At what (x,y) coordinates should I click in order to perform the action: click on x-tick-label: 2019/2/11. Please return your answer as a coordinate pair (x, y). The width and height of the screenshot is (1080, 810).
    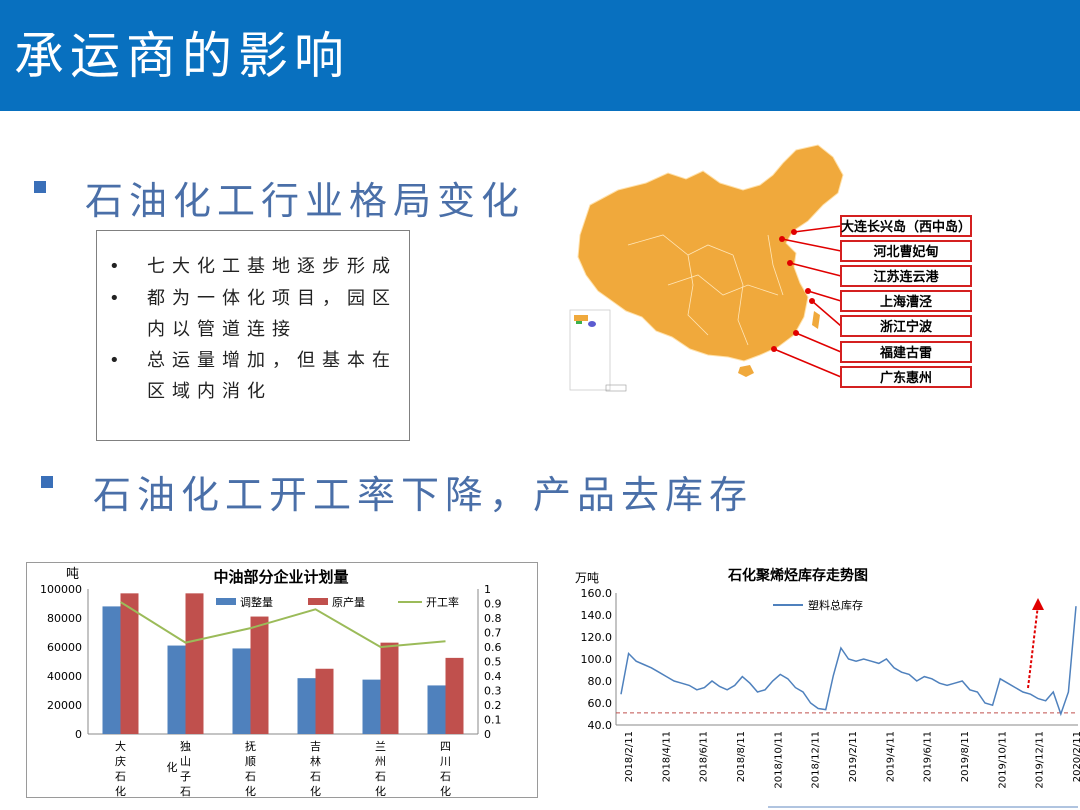
    Looking at the image, I should click on (853, 756).